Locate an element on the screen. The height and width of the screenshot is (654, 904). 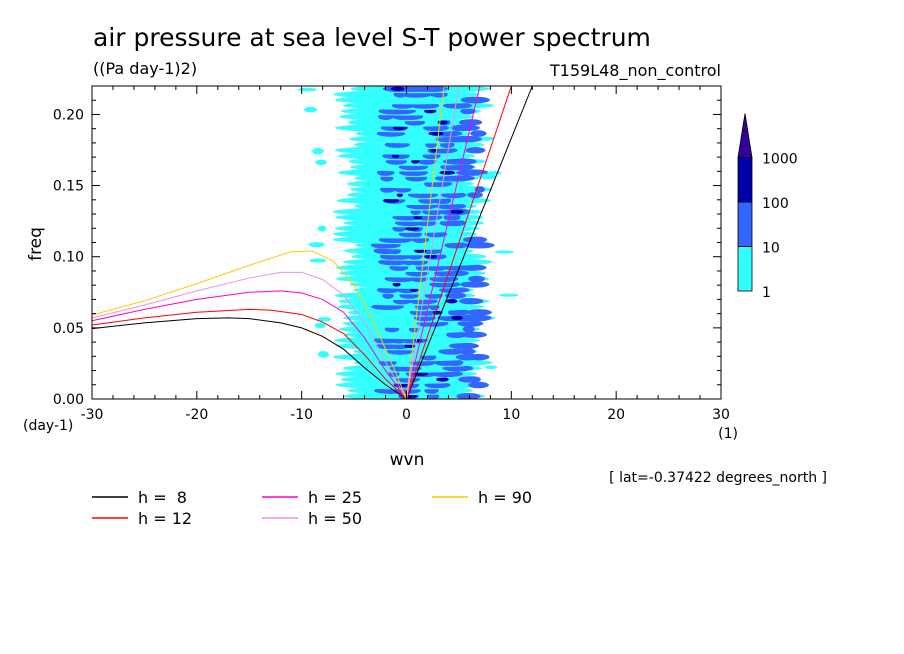
x-axis-label: wvn is located at coordinates (407, 460).